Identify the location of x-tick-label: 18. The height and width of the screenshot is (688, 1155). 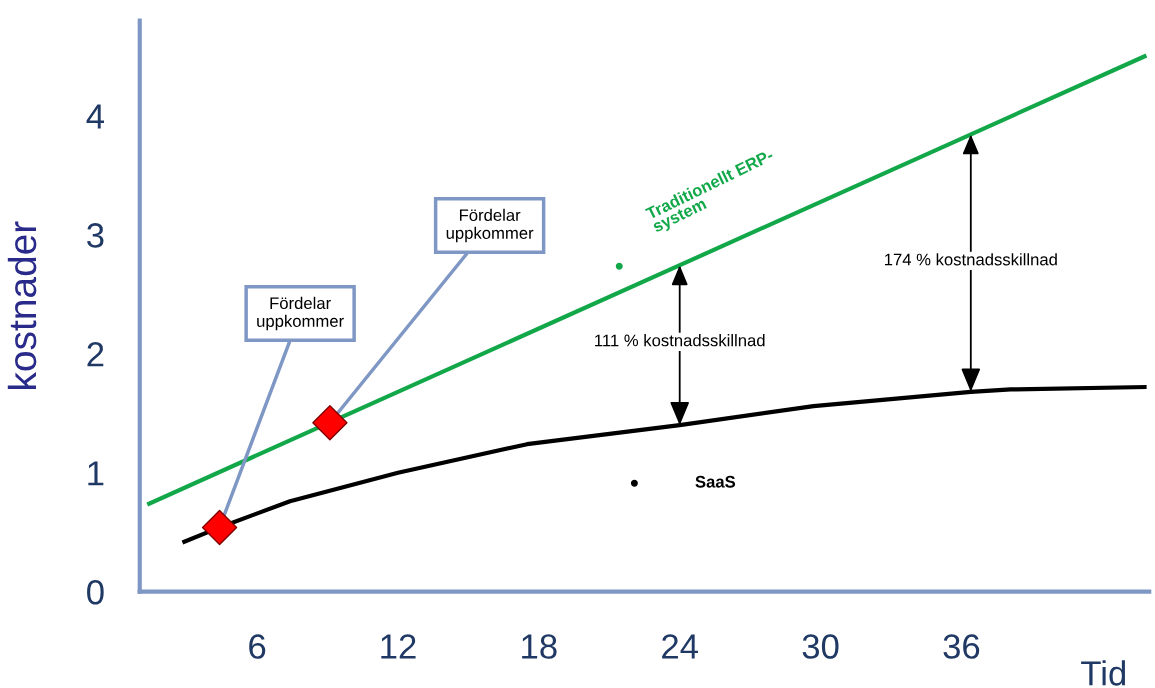
(539, 646).